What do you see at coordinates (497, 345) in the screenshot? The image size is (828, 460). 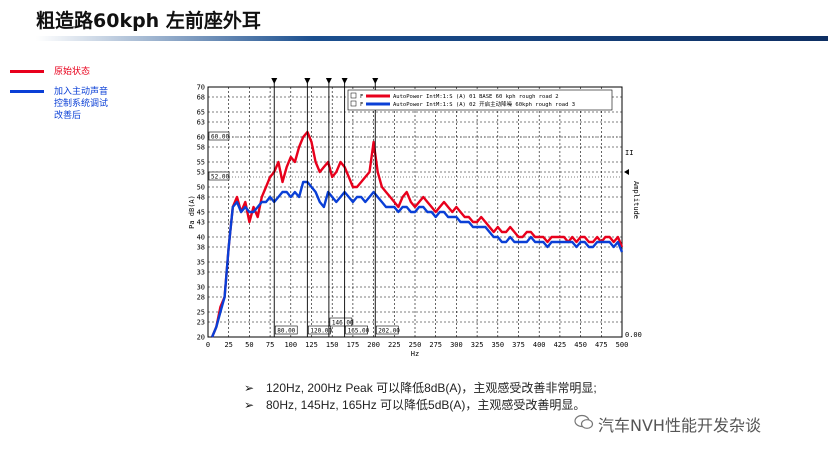 I see `x-tick-label: 350` at bounding box center [497, 345].